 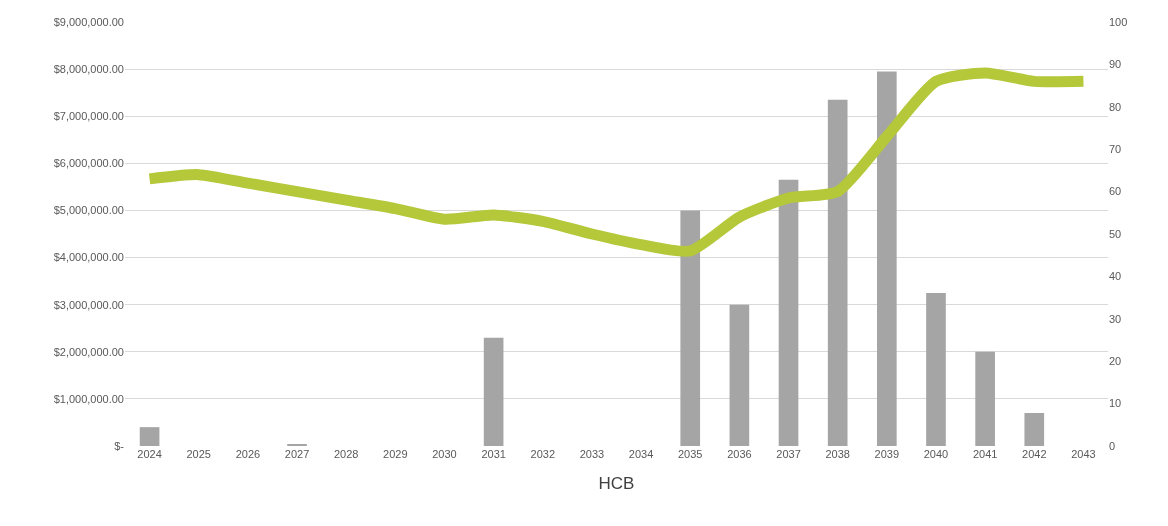 I want to click on y2-tick-label: 40, so click(x=1115, y=276).